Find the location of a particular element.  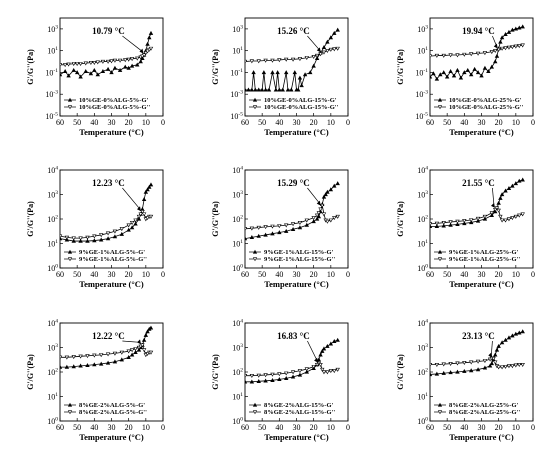

x-tick-label: 40 is located at coordinates (279, 427).